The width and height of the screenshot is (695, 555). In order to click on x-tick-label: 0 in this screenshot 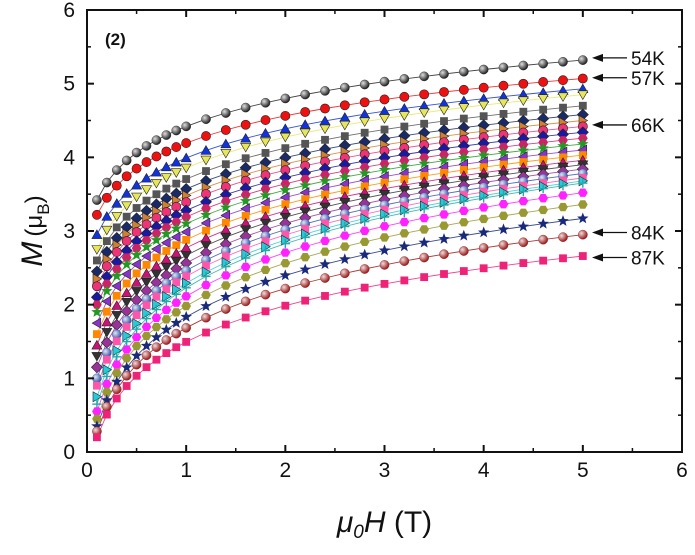, I will do `click(87, 470)`.